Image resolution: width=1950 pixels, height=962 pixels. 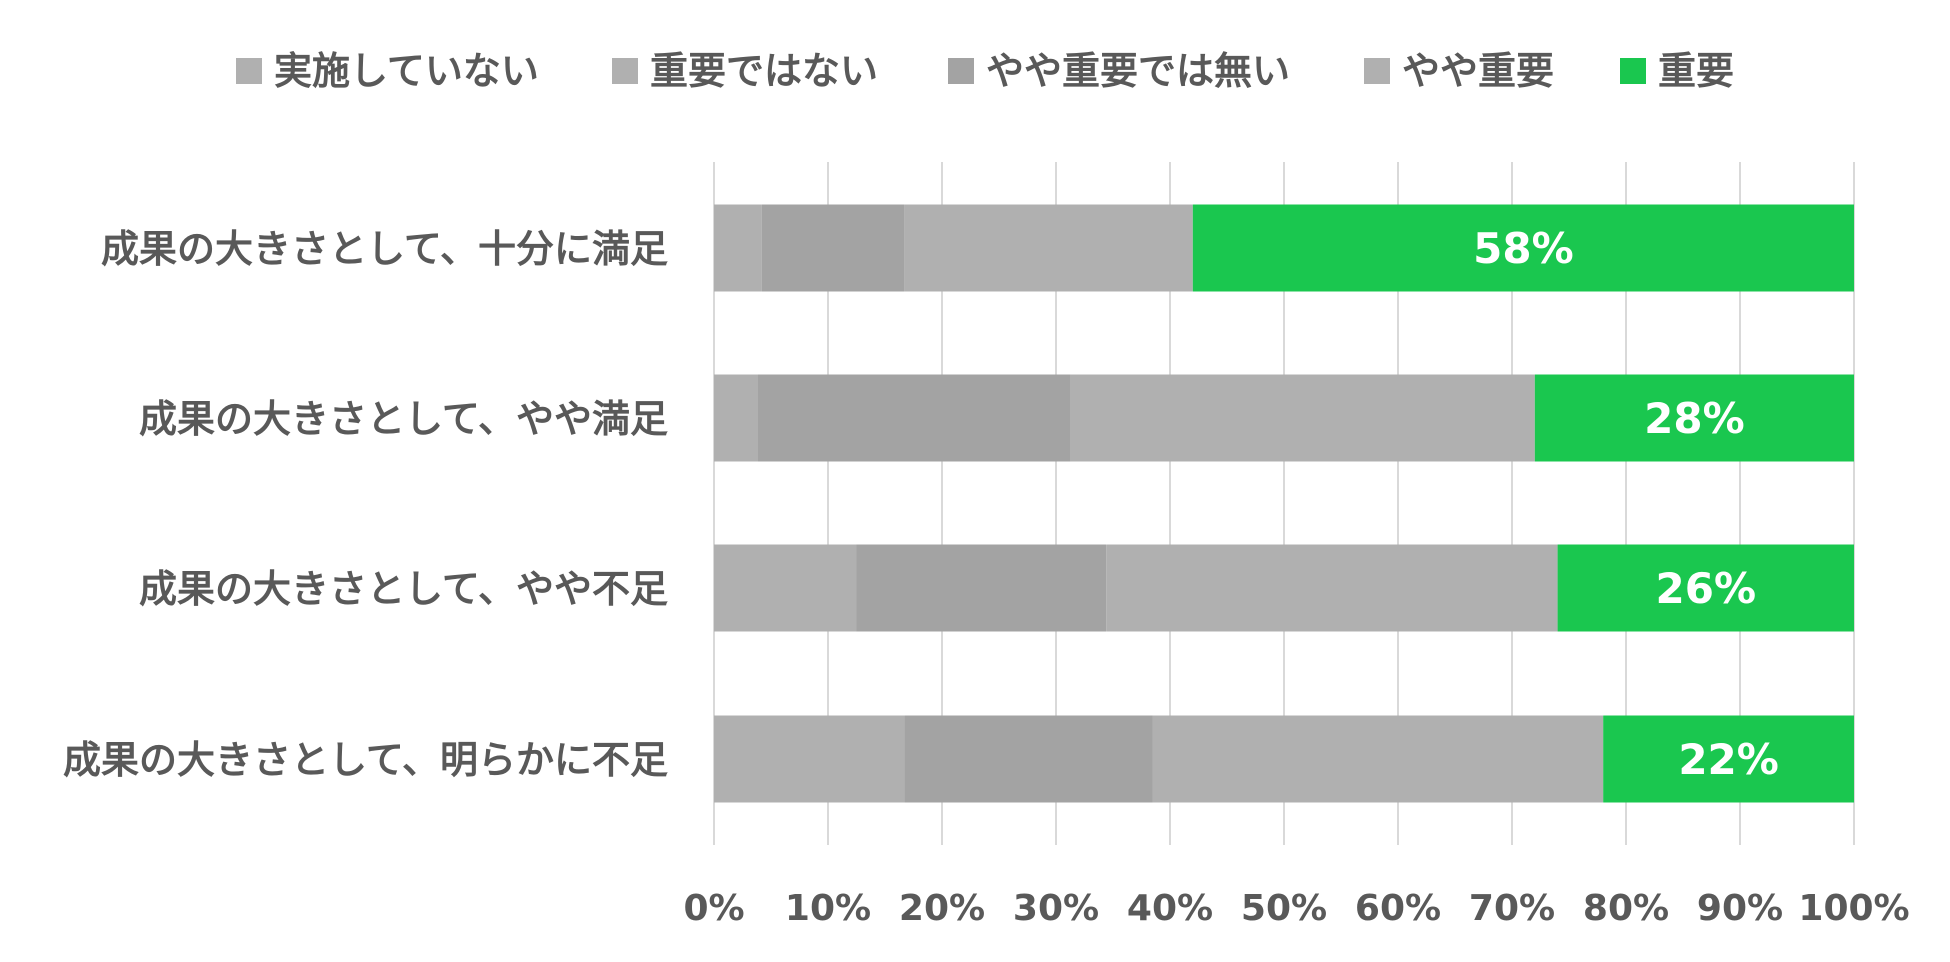 I want to click on category-label: 成果の大きさとして、やや満足, so click(x=403, y=419).